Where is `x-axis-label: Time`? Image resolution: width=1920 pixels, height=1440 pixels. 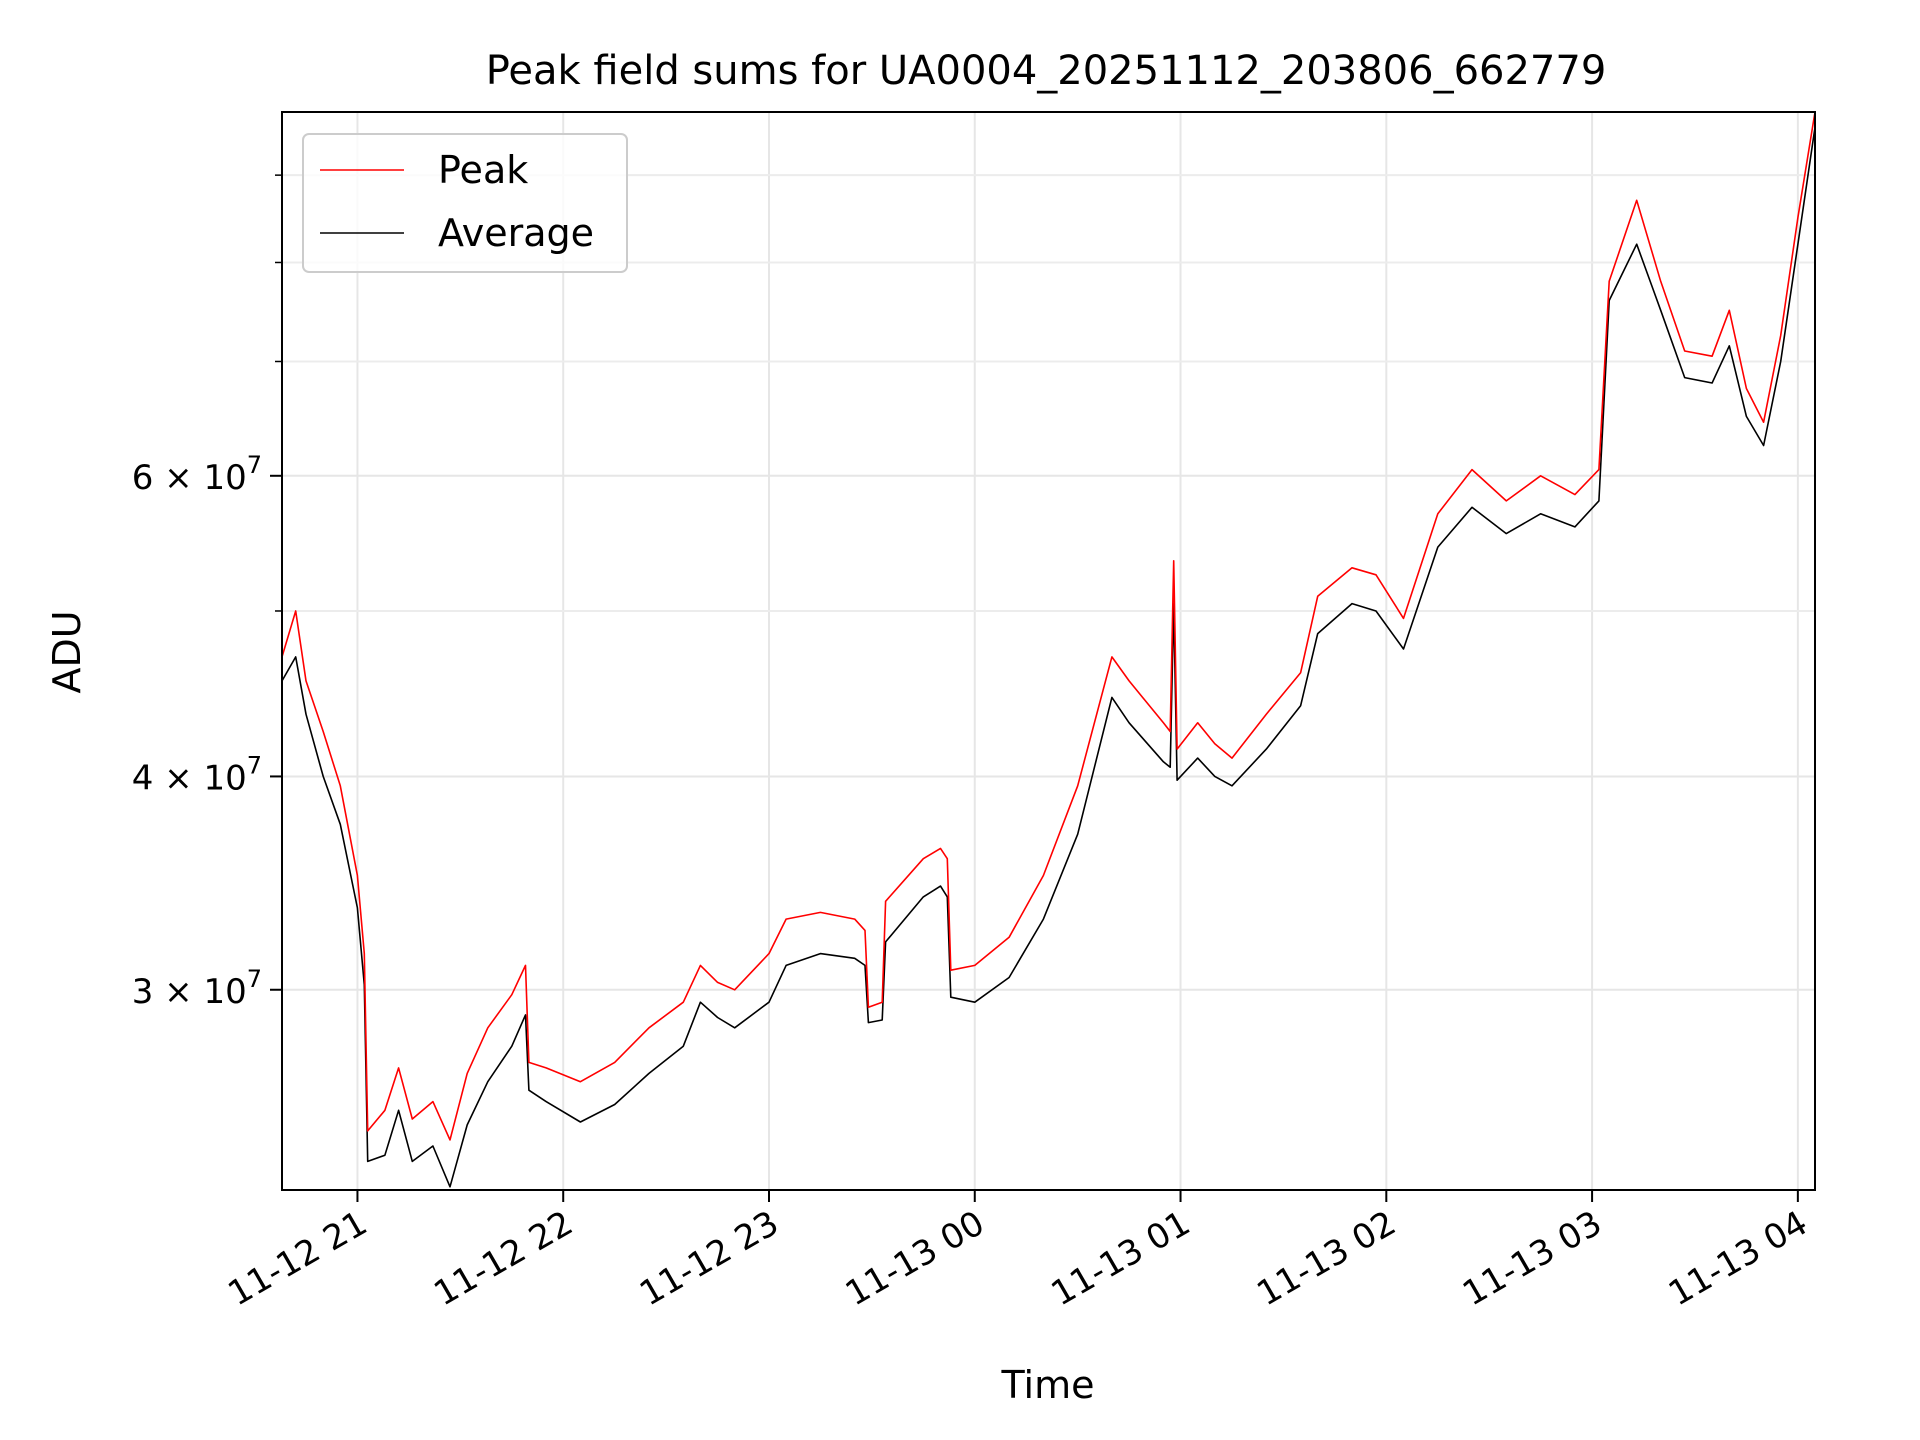 x-axis-label: Time is located at coordinates (1048, 1385).